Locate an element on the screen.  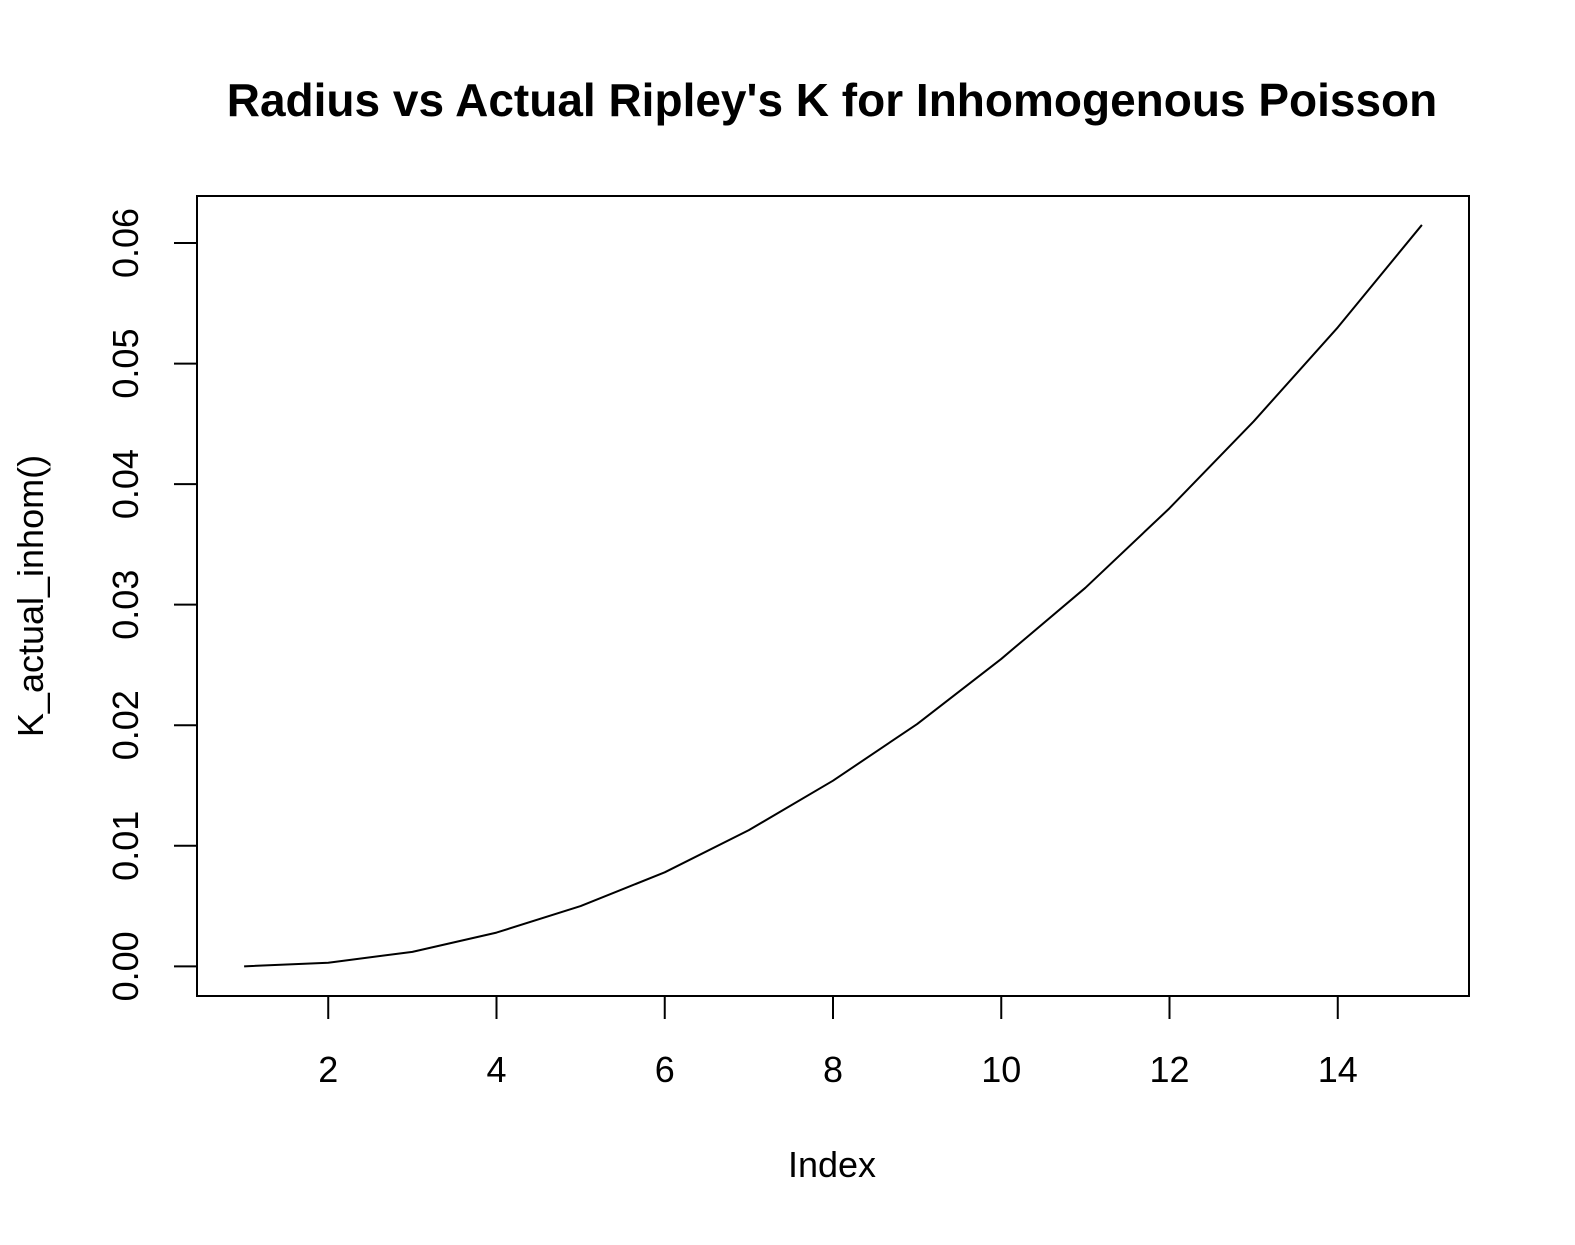
x-tick-label: 4 is located at coordinates (496, 1069).